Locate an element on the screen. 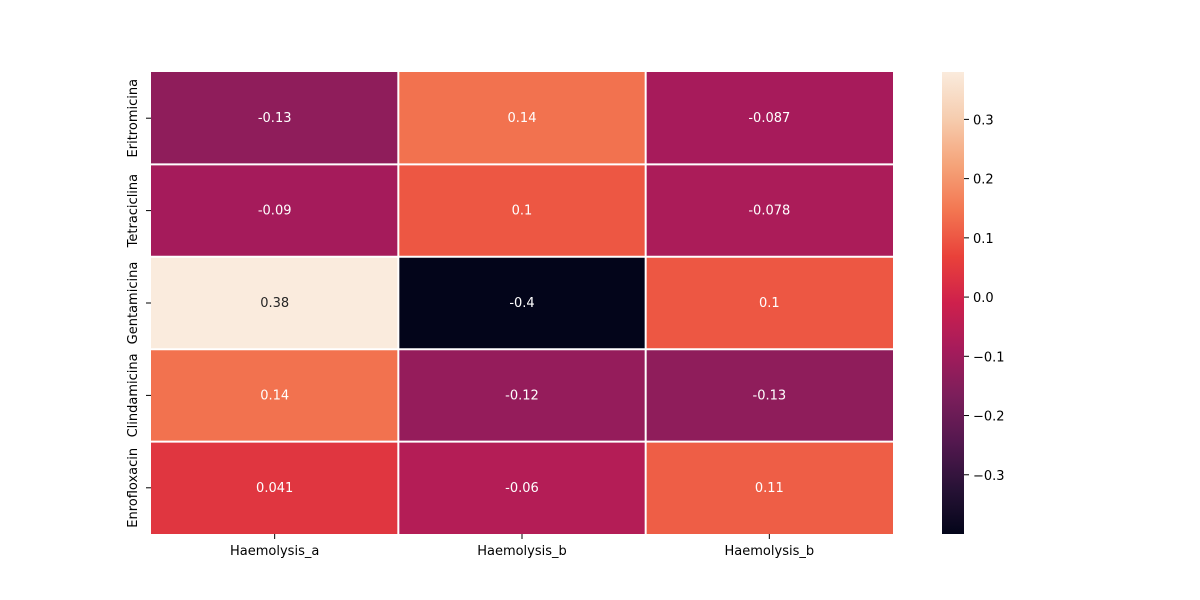 The width and height of the screenshot is (1200, 600). y-tick-label: Gentamicina is located at coordinates (133, 303).